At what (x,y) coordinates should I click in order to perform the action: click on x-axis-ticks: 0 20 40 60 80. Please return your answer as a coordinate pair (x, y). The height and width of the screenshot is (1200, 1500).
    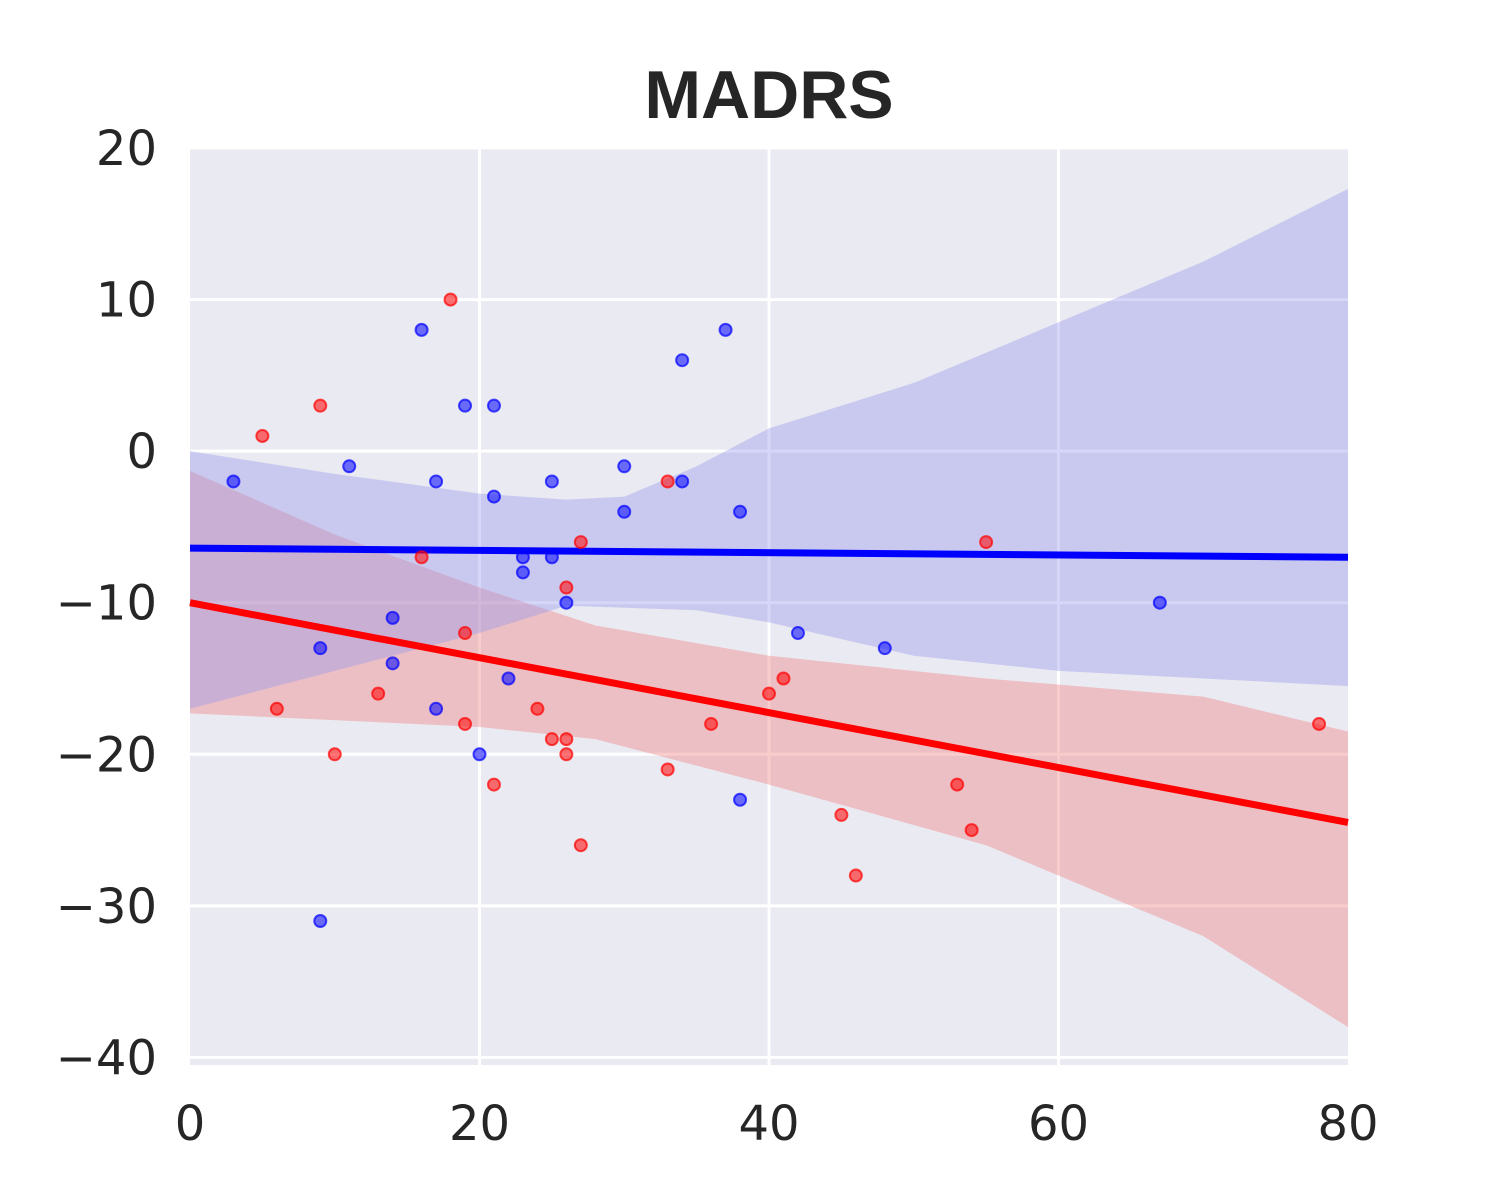
    Looking at the image, I should click on (777, 1124).